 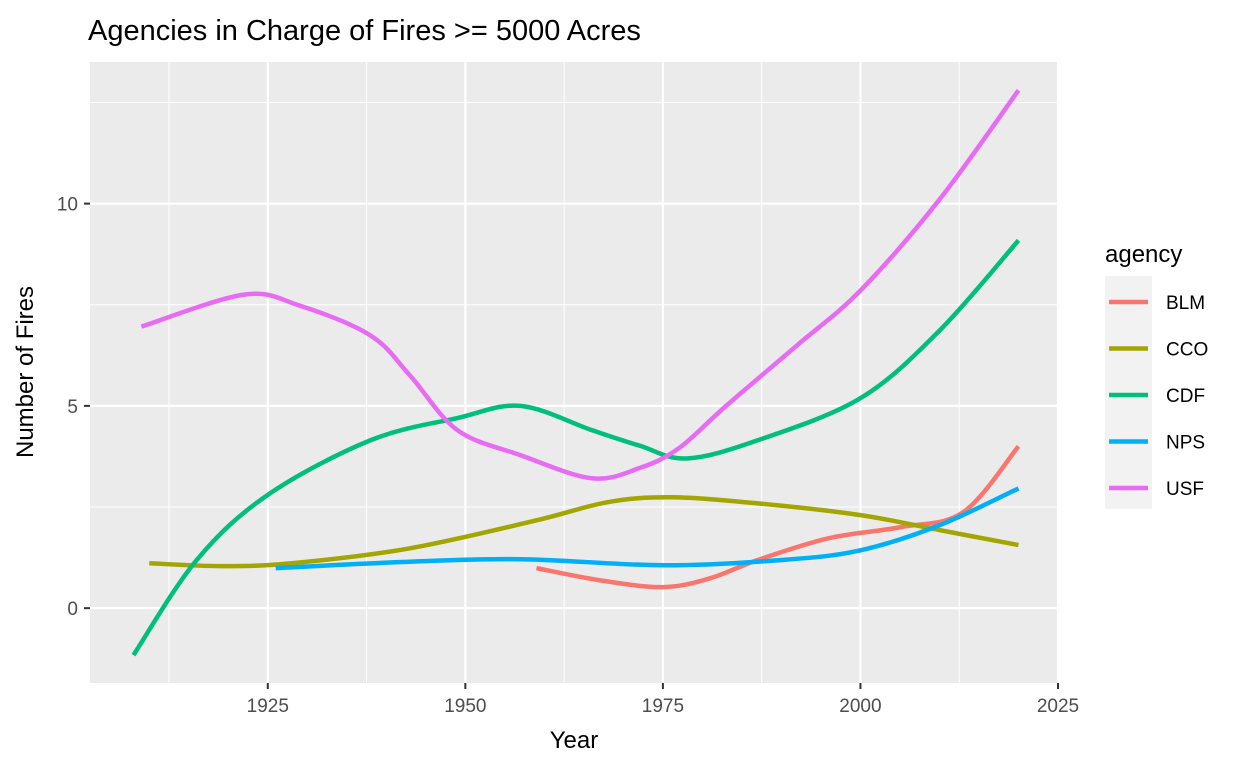 I want to click on y-tick-label: 10, so click(x=67, y=205).